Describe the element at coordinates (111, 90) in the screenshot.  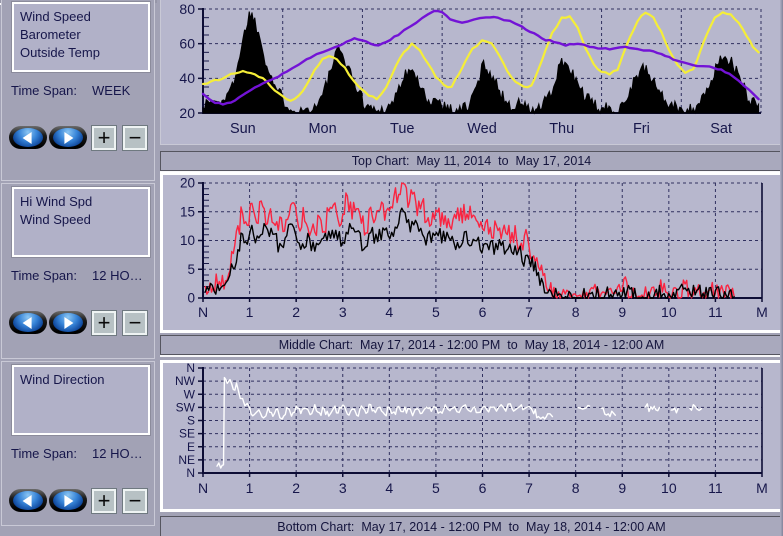
I see `time-span-value: WEEK` at that location.